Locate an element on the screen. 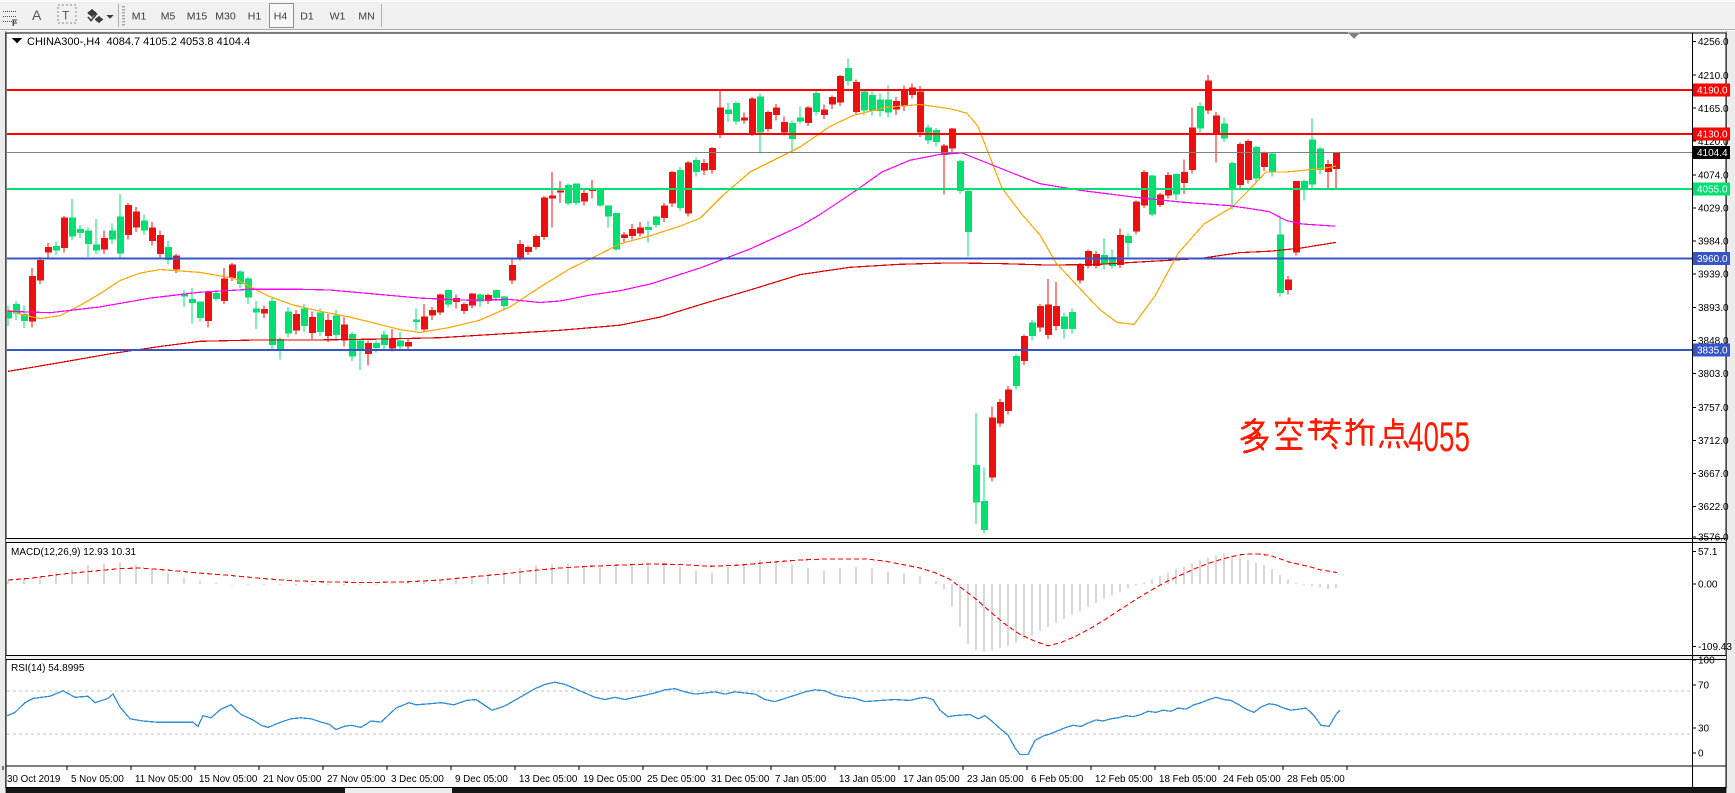  svg-text: 30 is located at coordinates (1704, 729).